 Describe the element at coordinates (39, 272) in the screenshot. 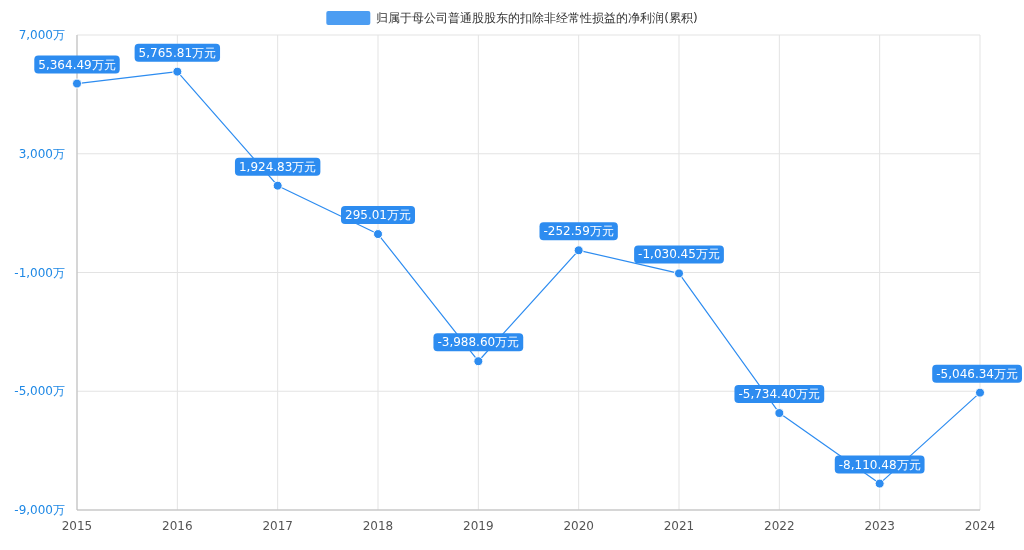

I see `y-tick-label: -1,000万` at that location.